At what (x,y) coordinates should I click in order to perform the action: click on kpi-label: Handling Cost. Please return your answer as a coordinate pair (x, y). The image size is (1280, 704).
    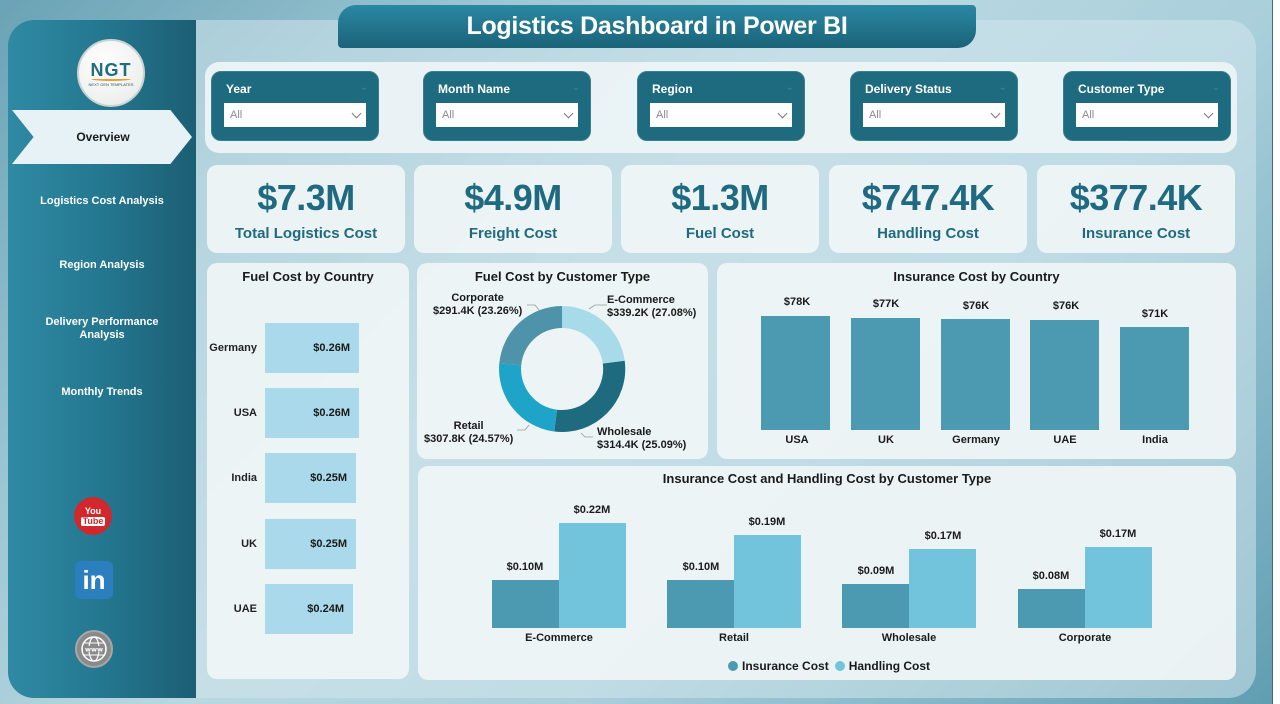
    Looking at the image, I should click on (928, 233).